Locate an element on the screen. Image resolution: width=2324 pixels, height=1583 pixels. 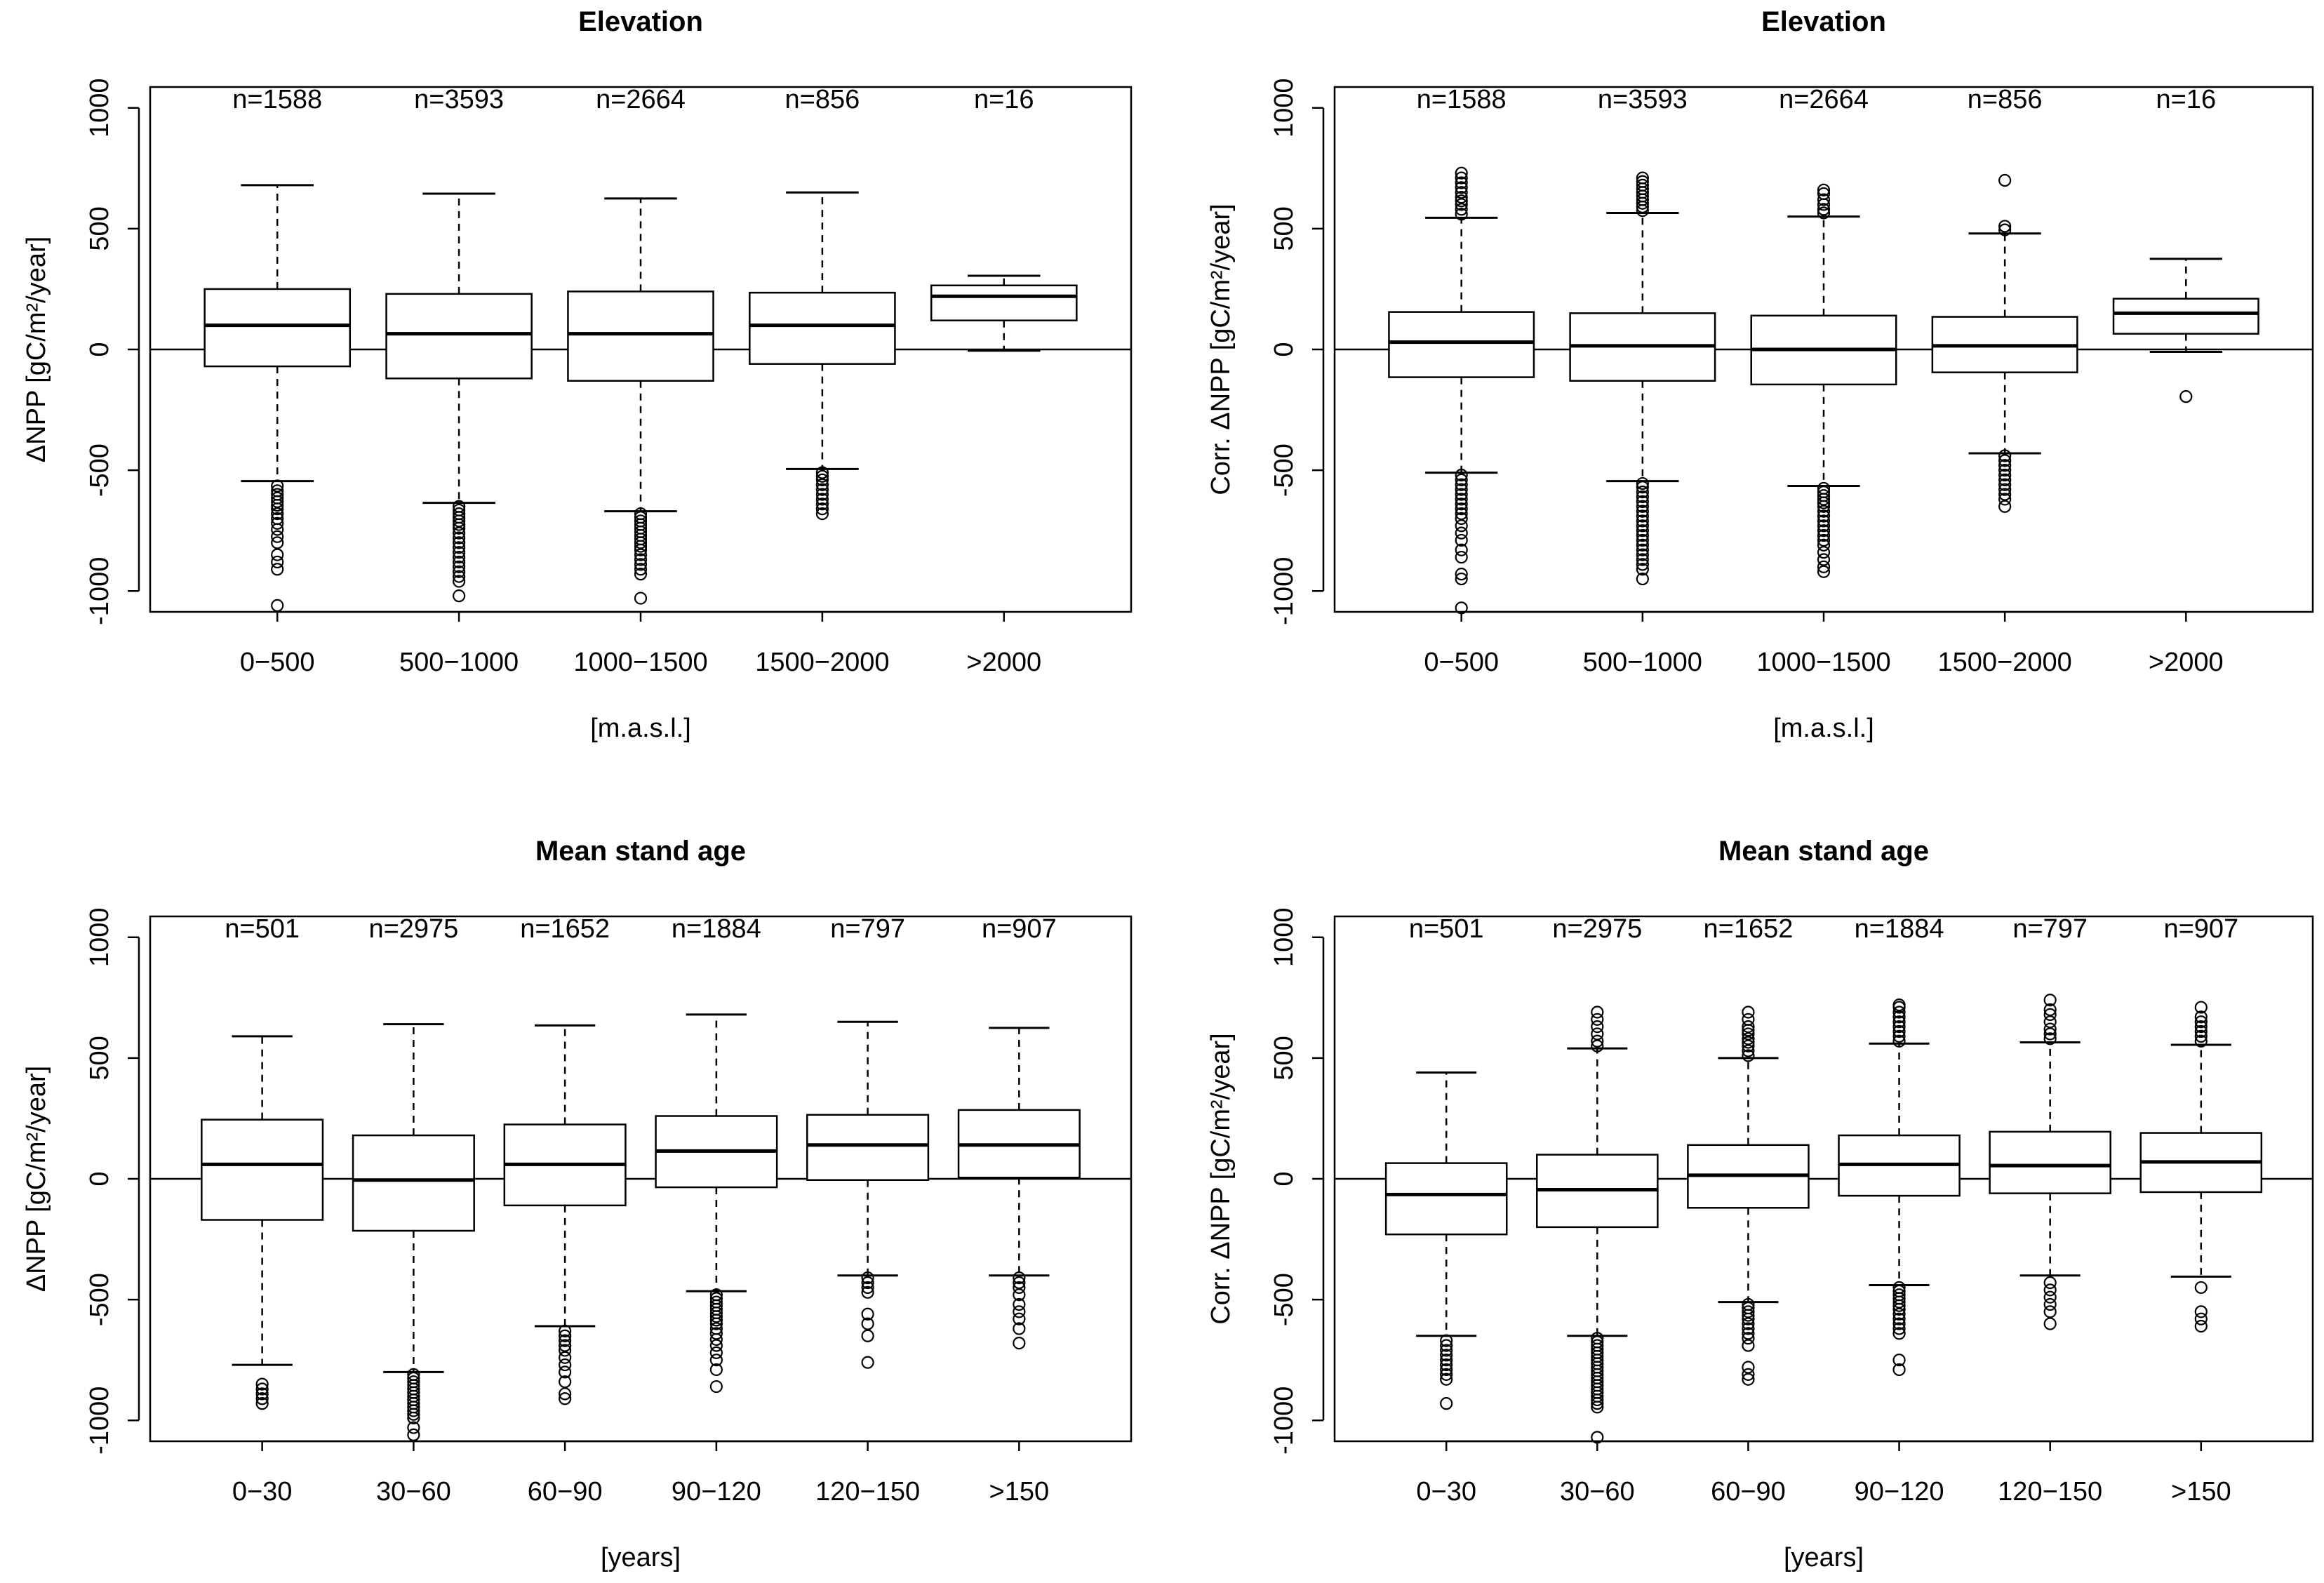
x-tick-label: 30−60 is located at coordinates (1598, 1492).